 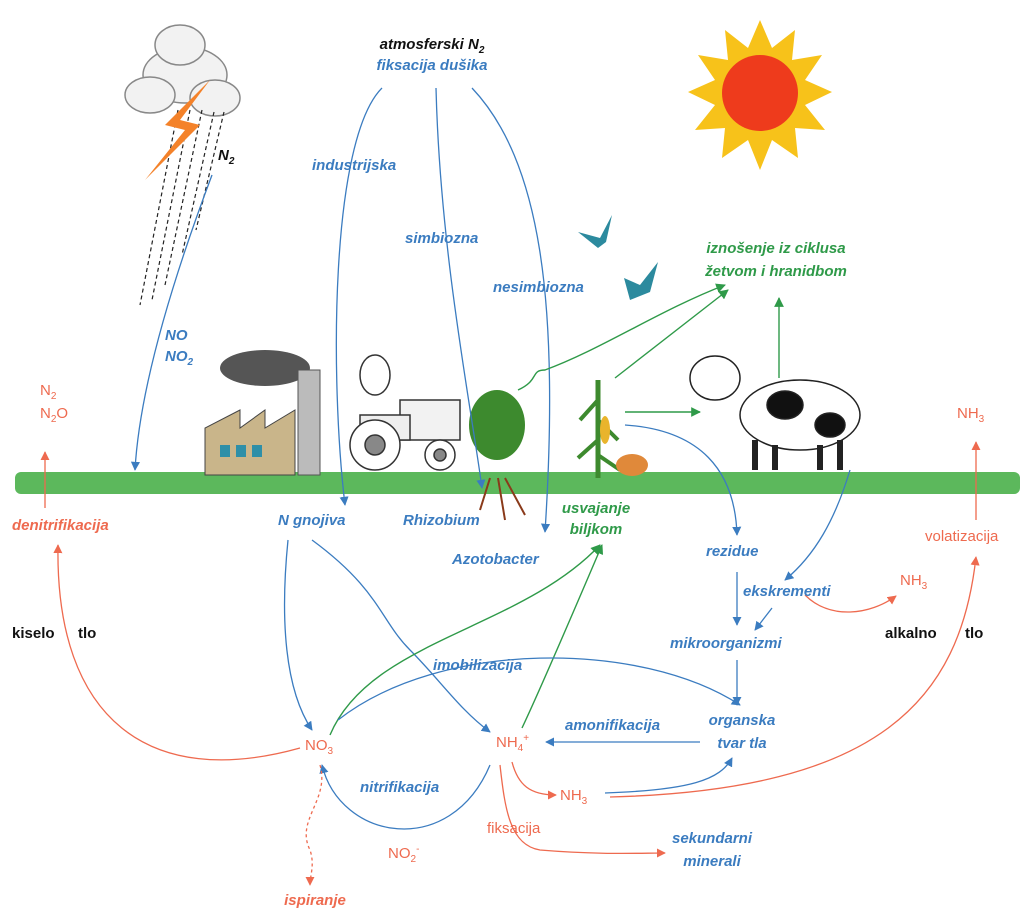 What do you see at coordinates (775, 271) in the screenshot?
I see `label: žetvom i hranidbom` at bounding box center [775, 271].